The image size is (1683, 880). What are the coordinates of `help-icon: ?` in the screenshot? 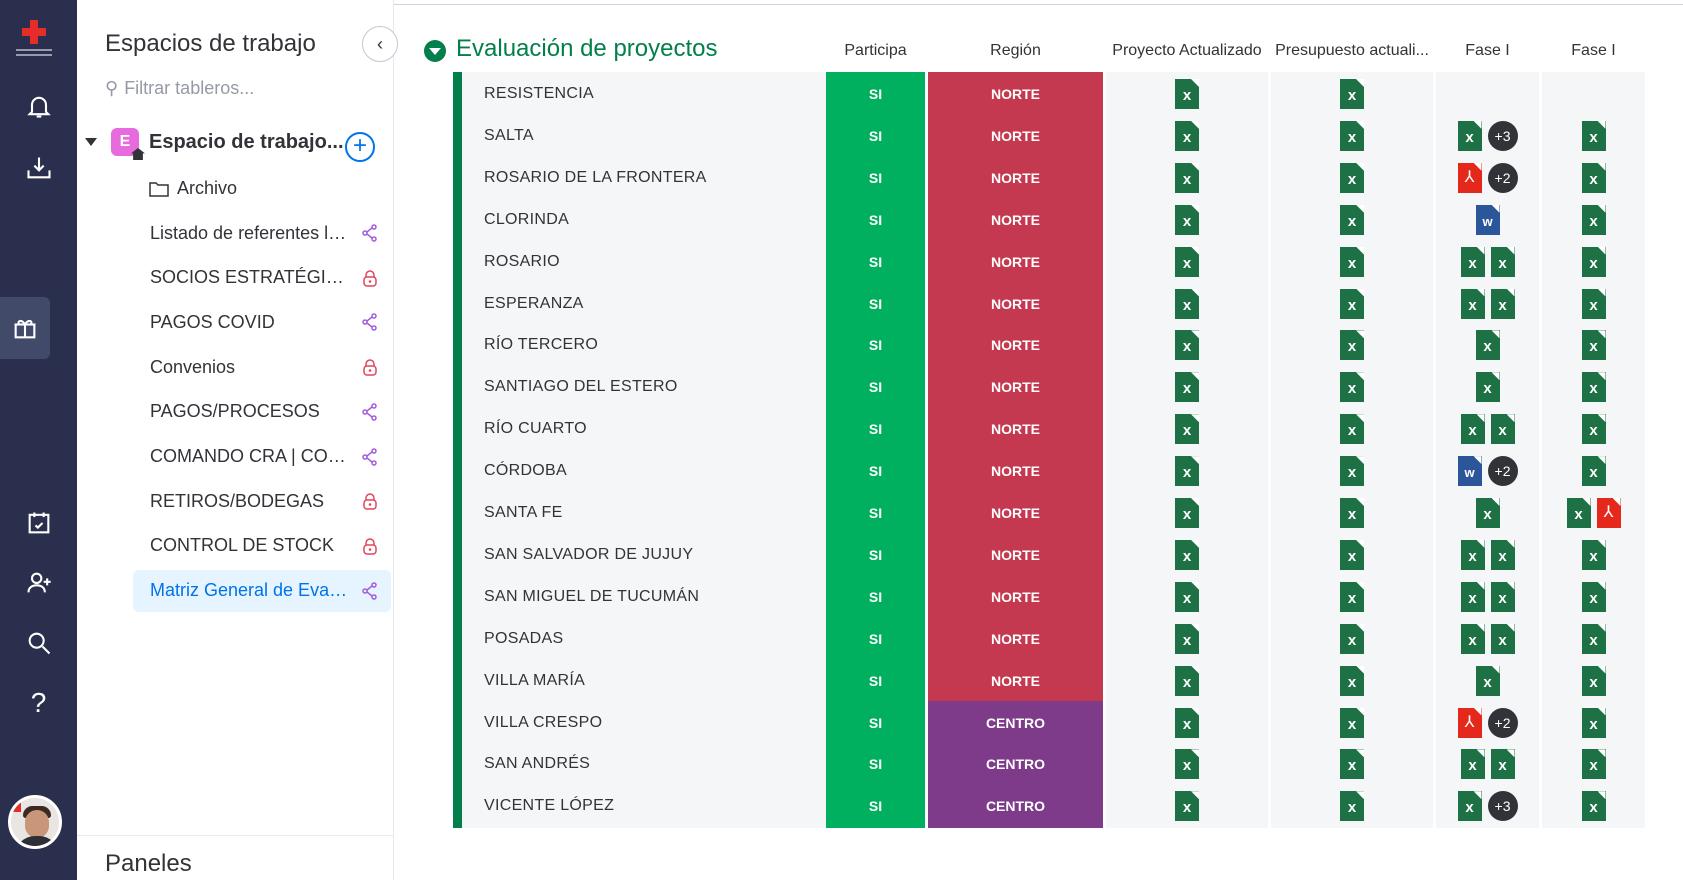 It's located at (38, 702).